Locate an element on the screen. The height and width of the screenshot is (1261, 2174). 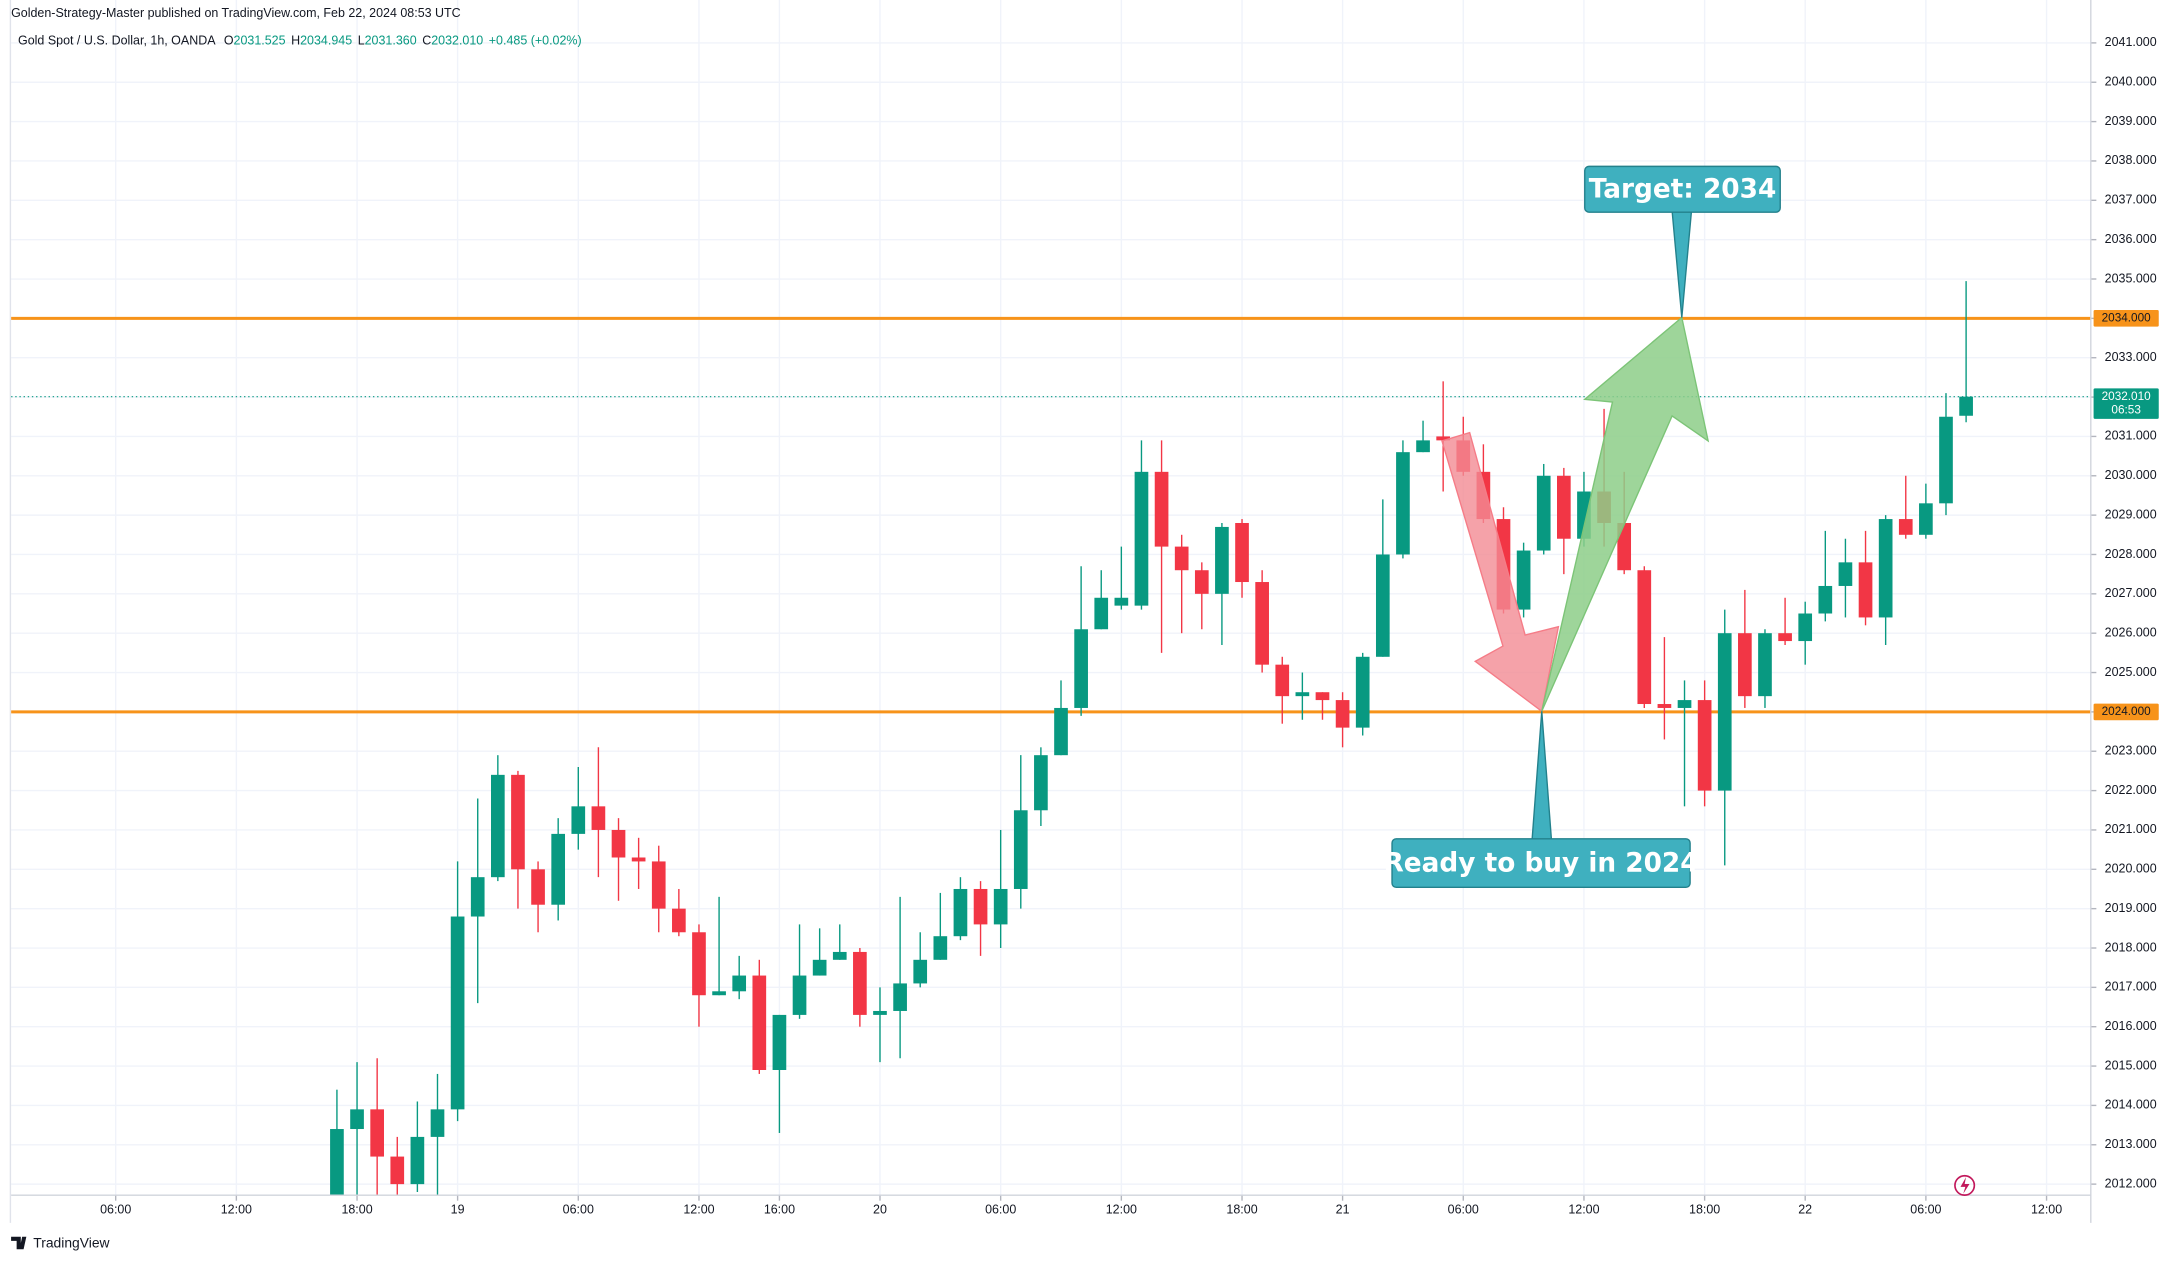
y-tick-label: 2018.000 is located at coordinates (2131, 947).